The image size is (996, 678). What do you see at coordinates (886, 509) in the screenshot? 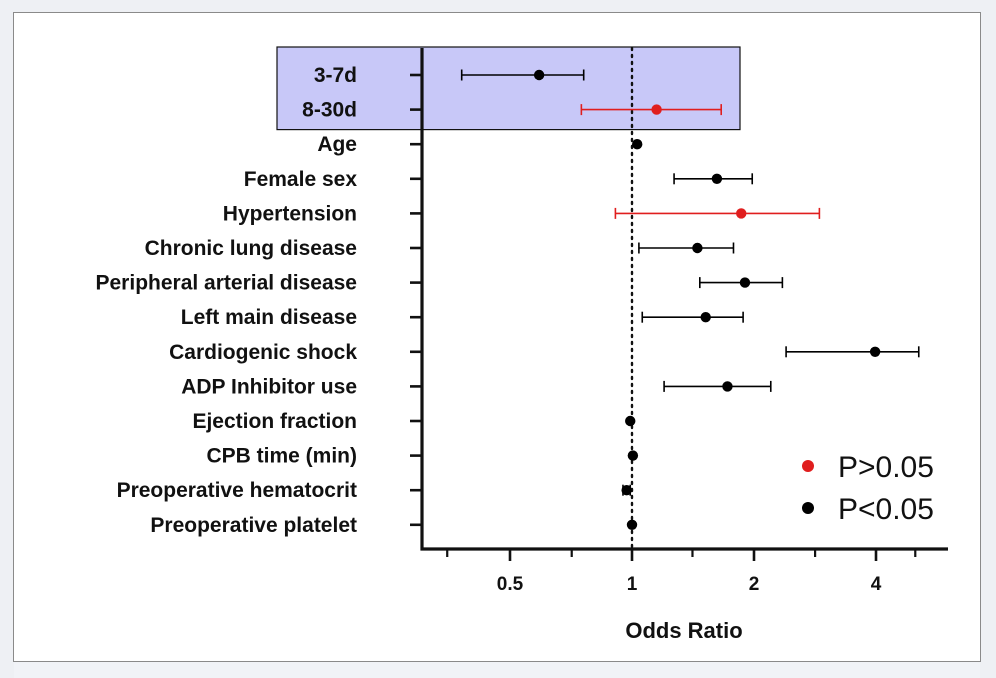
I see `legend-label: P<0.05` at bounding box center [886, 509].